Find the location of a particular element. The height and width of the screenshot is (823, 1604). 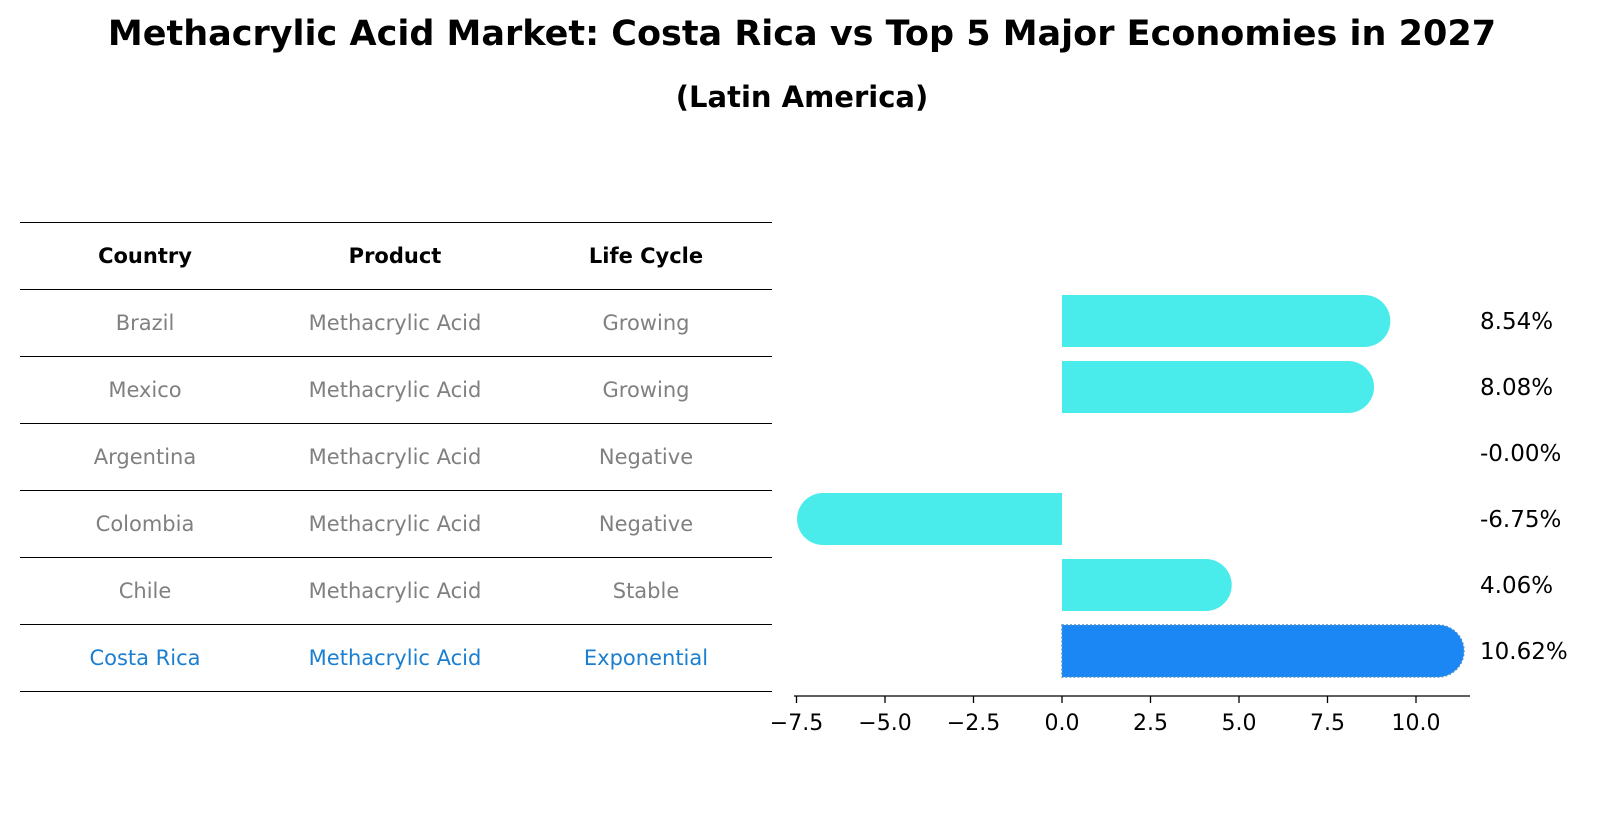

table-header-row: Country Product Life Cycle is located at coordinates (396, 255).